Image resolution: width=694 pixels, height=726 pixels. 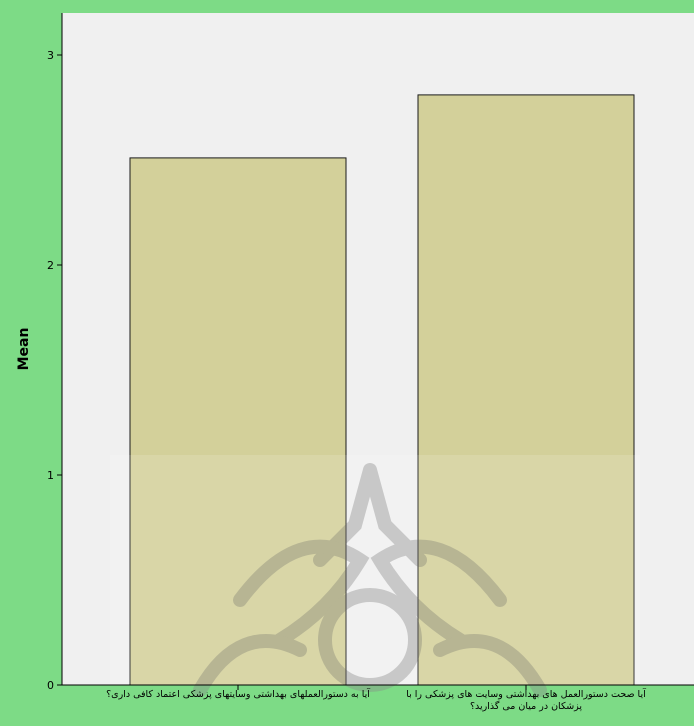 I want to click on y-tick-label: 2, so click(x=50, y=265).